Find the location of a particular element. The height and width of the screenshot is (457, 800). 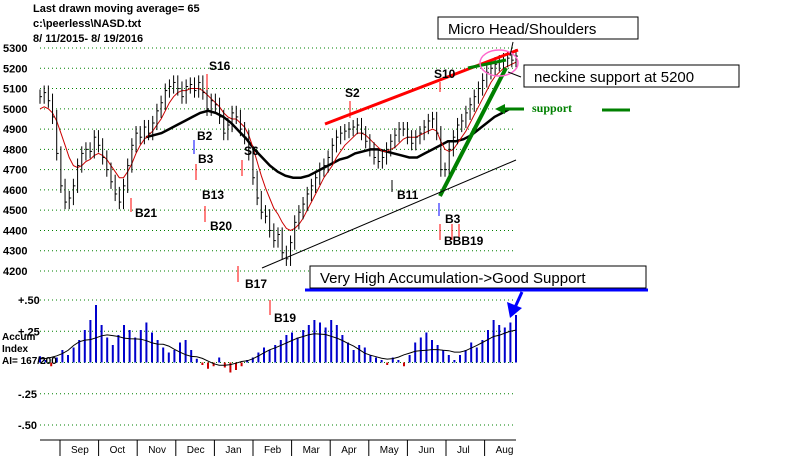

accum-tick-label: -.50 is located at coordinates (27, 426).